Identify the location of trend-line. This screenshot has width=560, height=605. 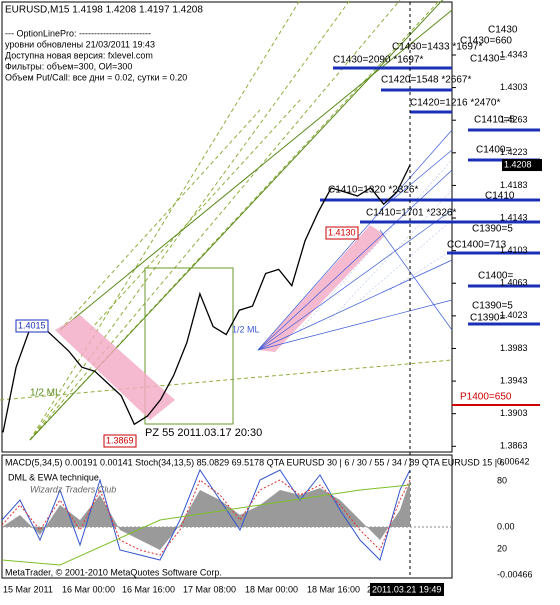
(206, 525).